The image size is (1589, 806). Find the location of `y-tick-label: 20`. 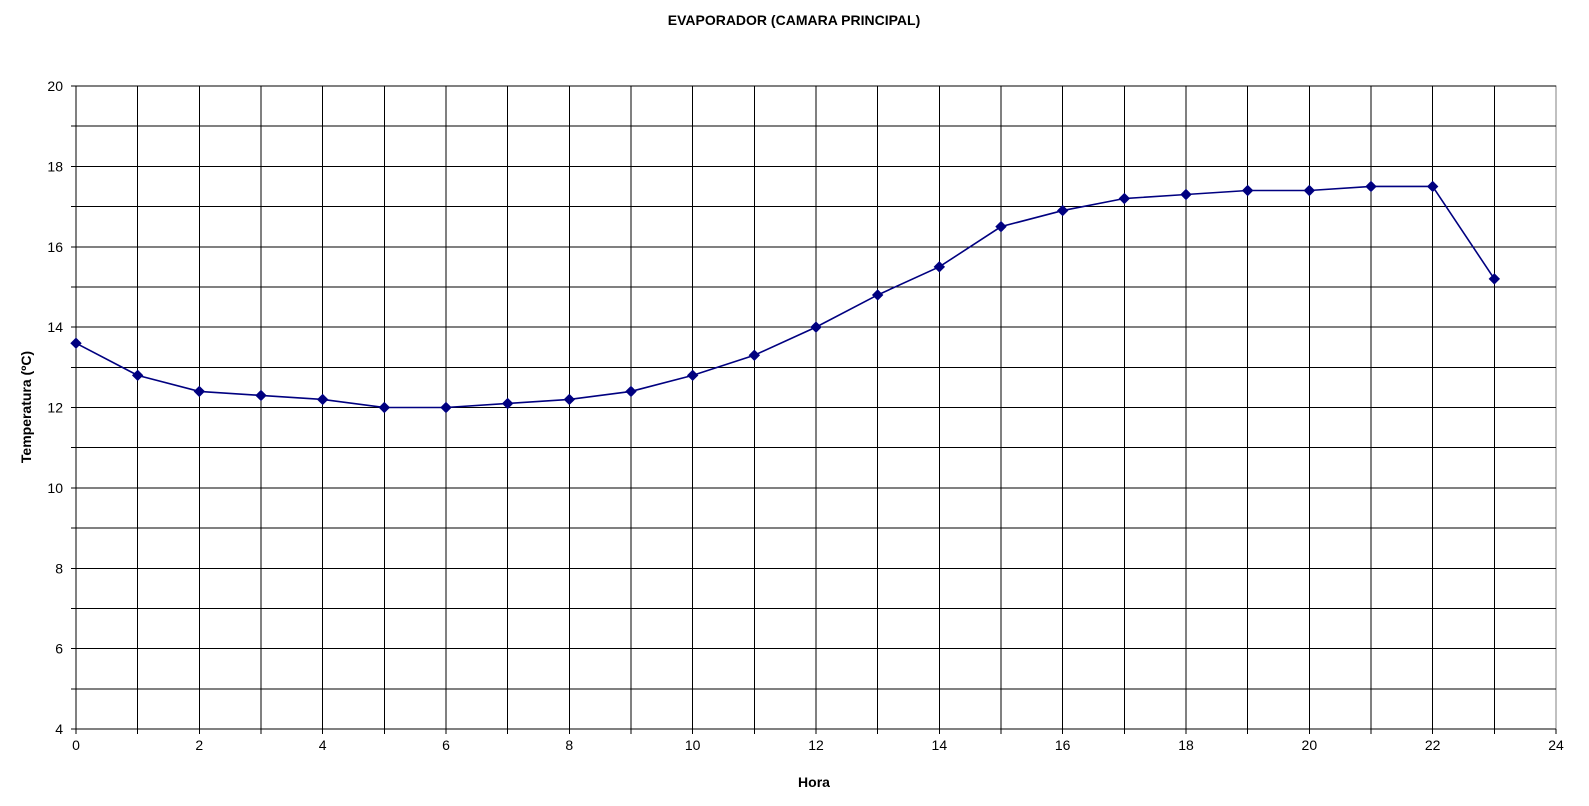

y-tick-label: 20 is located at coordinates (55, 86).